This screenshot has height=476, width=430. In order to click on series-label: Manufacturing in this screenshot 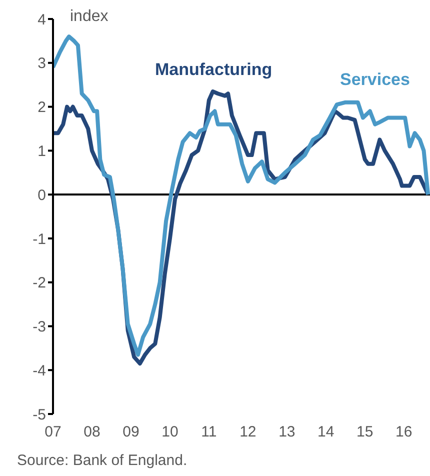, I will do `click(213, 70)`.